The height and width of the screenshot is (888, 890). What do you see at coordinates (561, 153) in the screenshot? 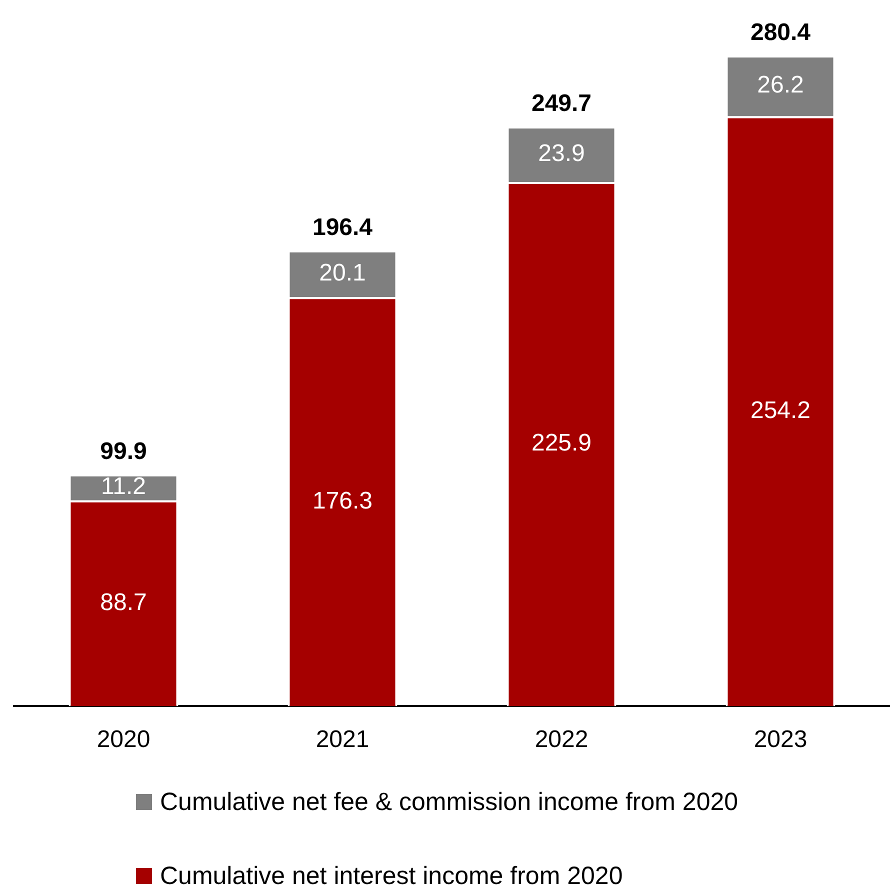
I see `data-label: 23.9` at bounding box center [561, 153].